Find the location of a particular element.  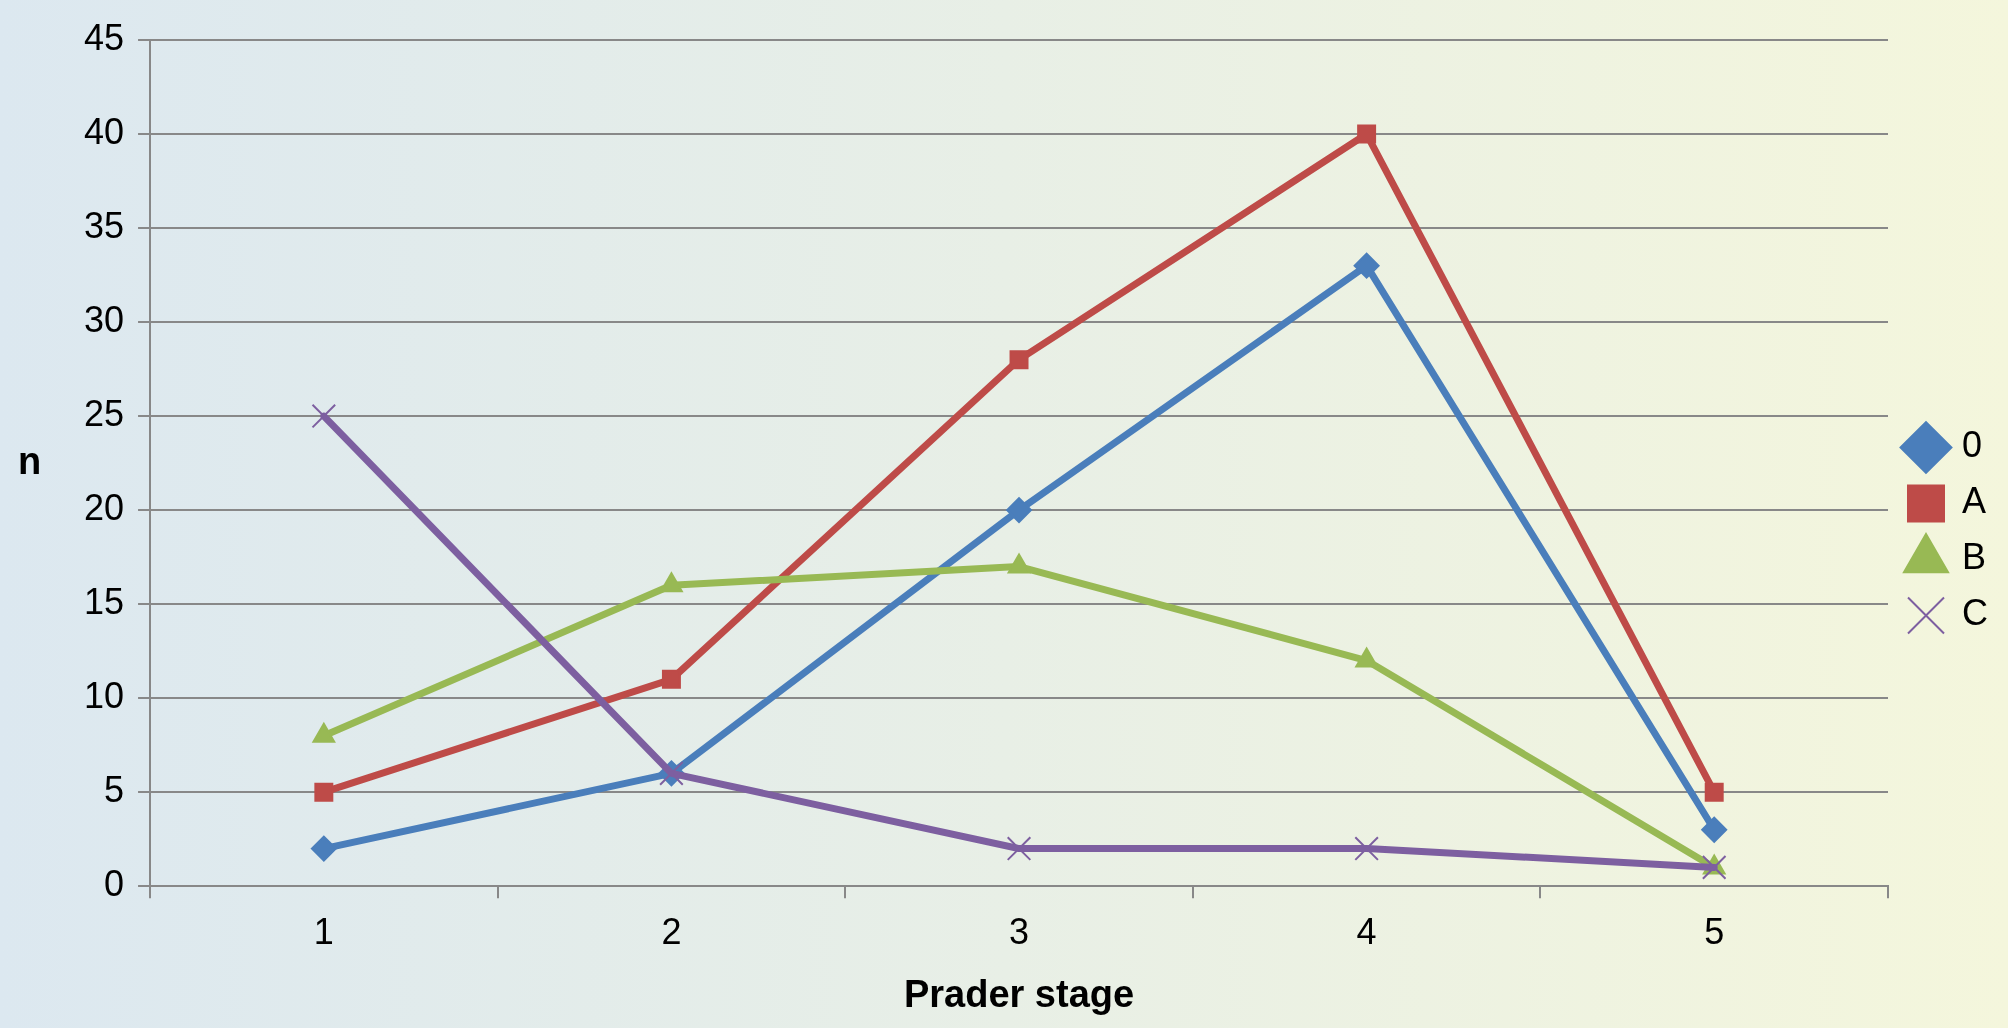

y-tick-label: 35 is located at coordinates (104, 225).